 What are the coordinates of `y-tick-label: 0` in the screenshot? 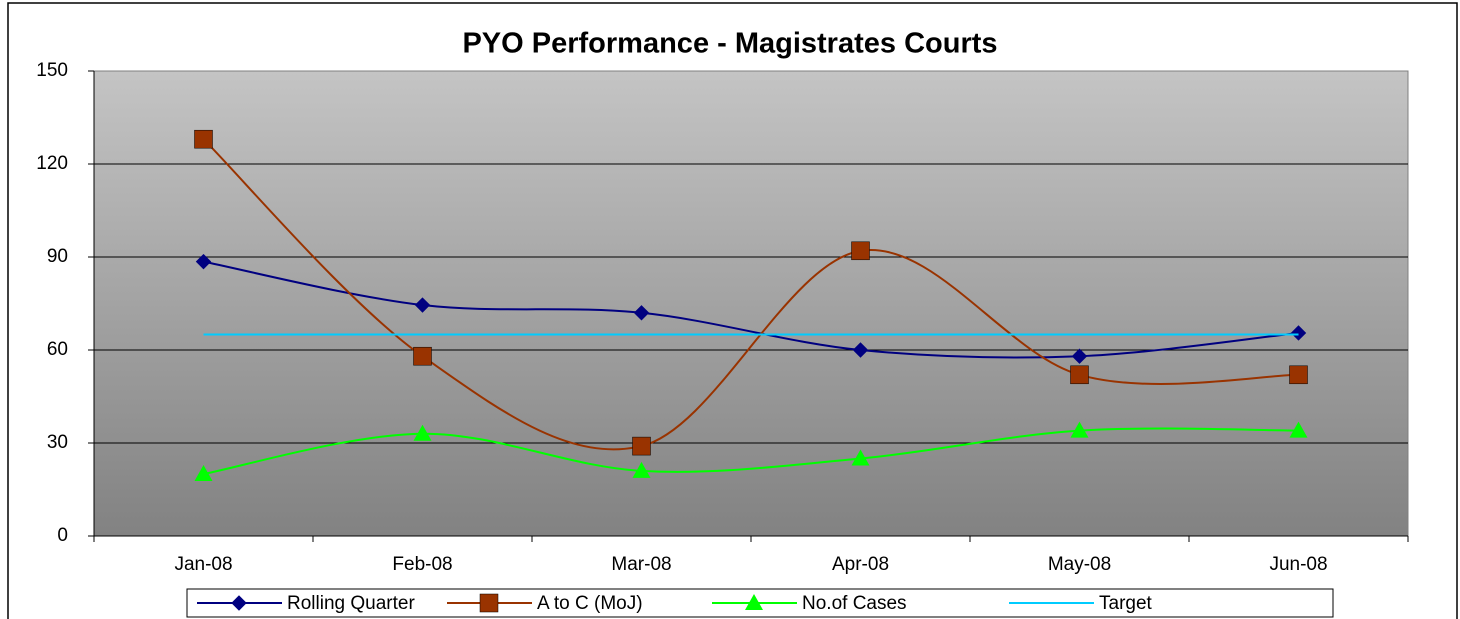 It's located at (62, 535).